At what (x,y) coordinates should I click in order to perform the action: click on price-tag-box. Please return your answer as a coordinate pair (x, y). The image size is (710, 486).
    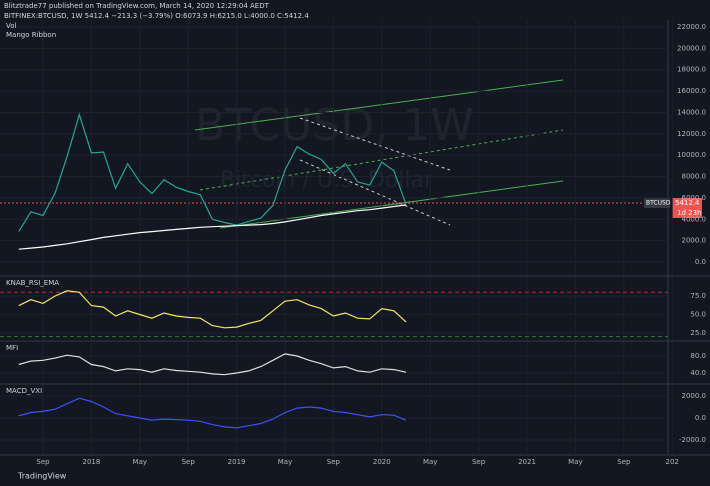
    Looking at the image, I should click on (687, 203).